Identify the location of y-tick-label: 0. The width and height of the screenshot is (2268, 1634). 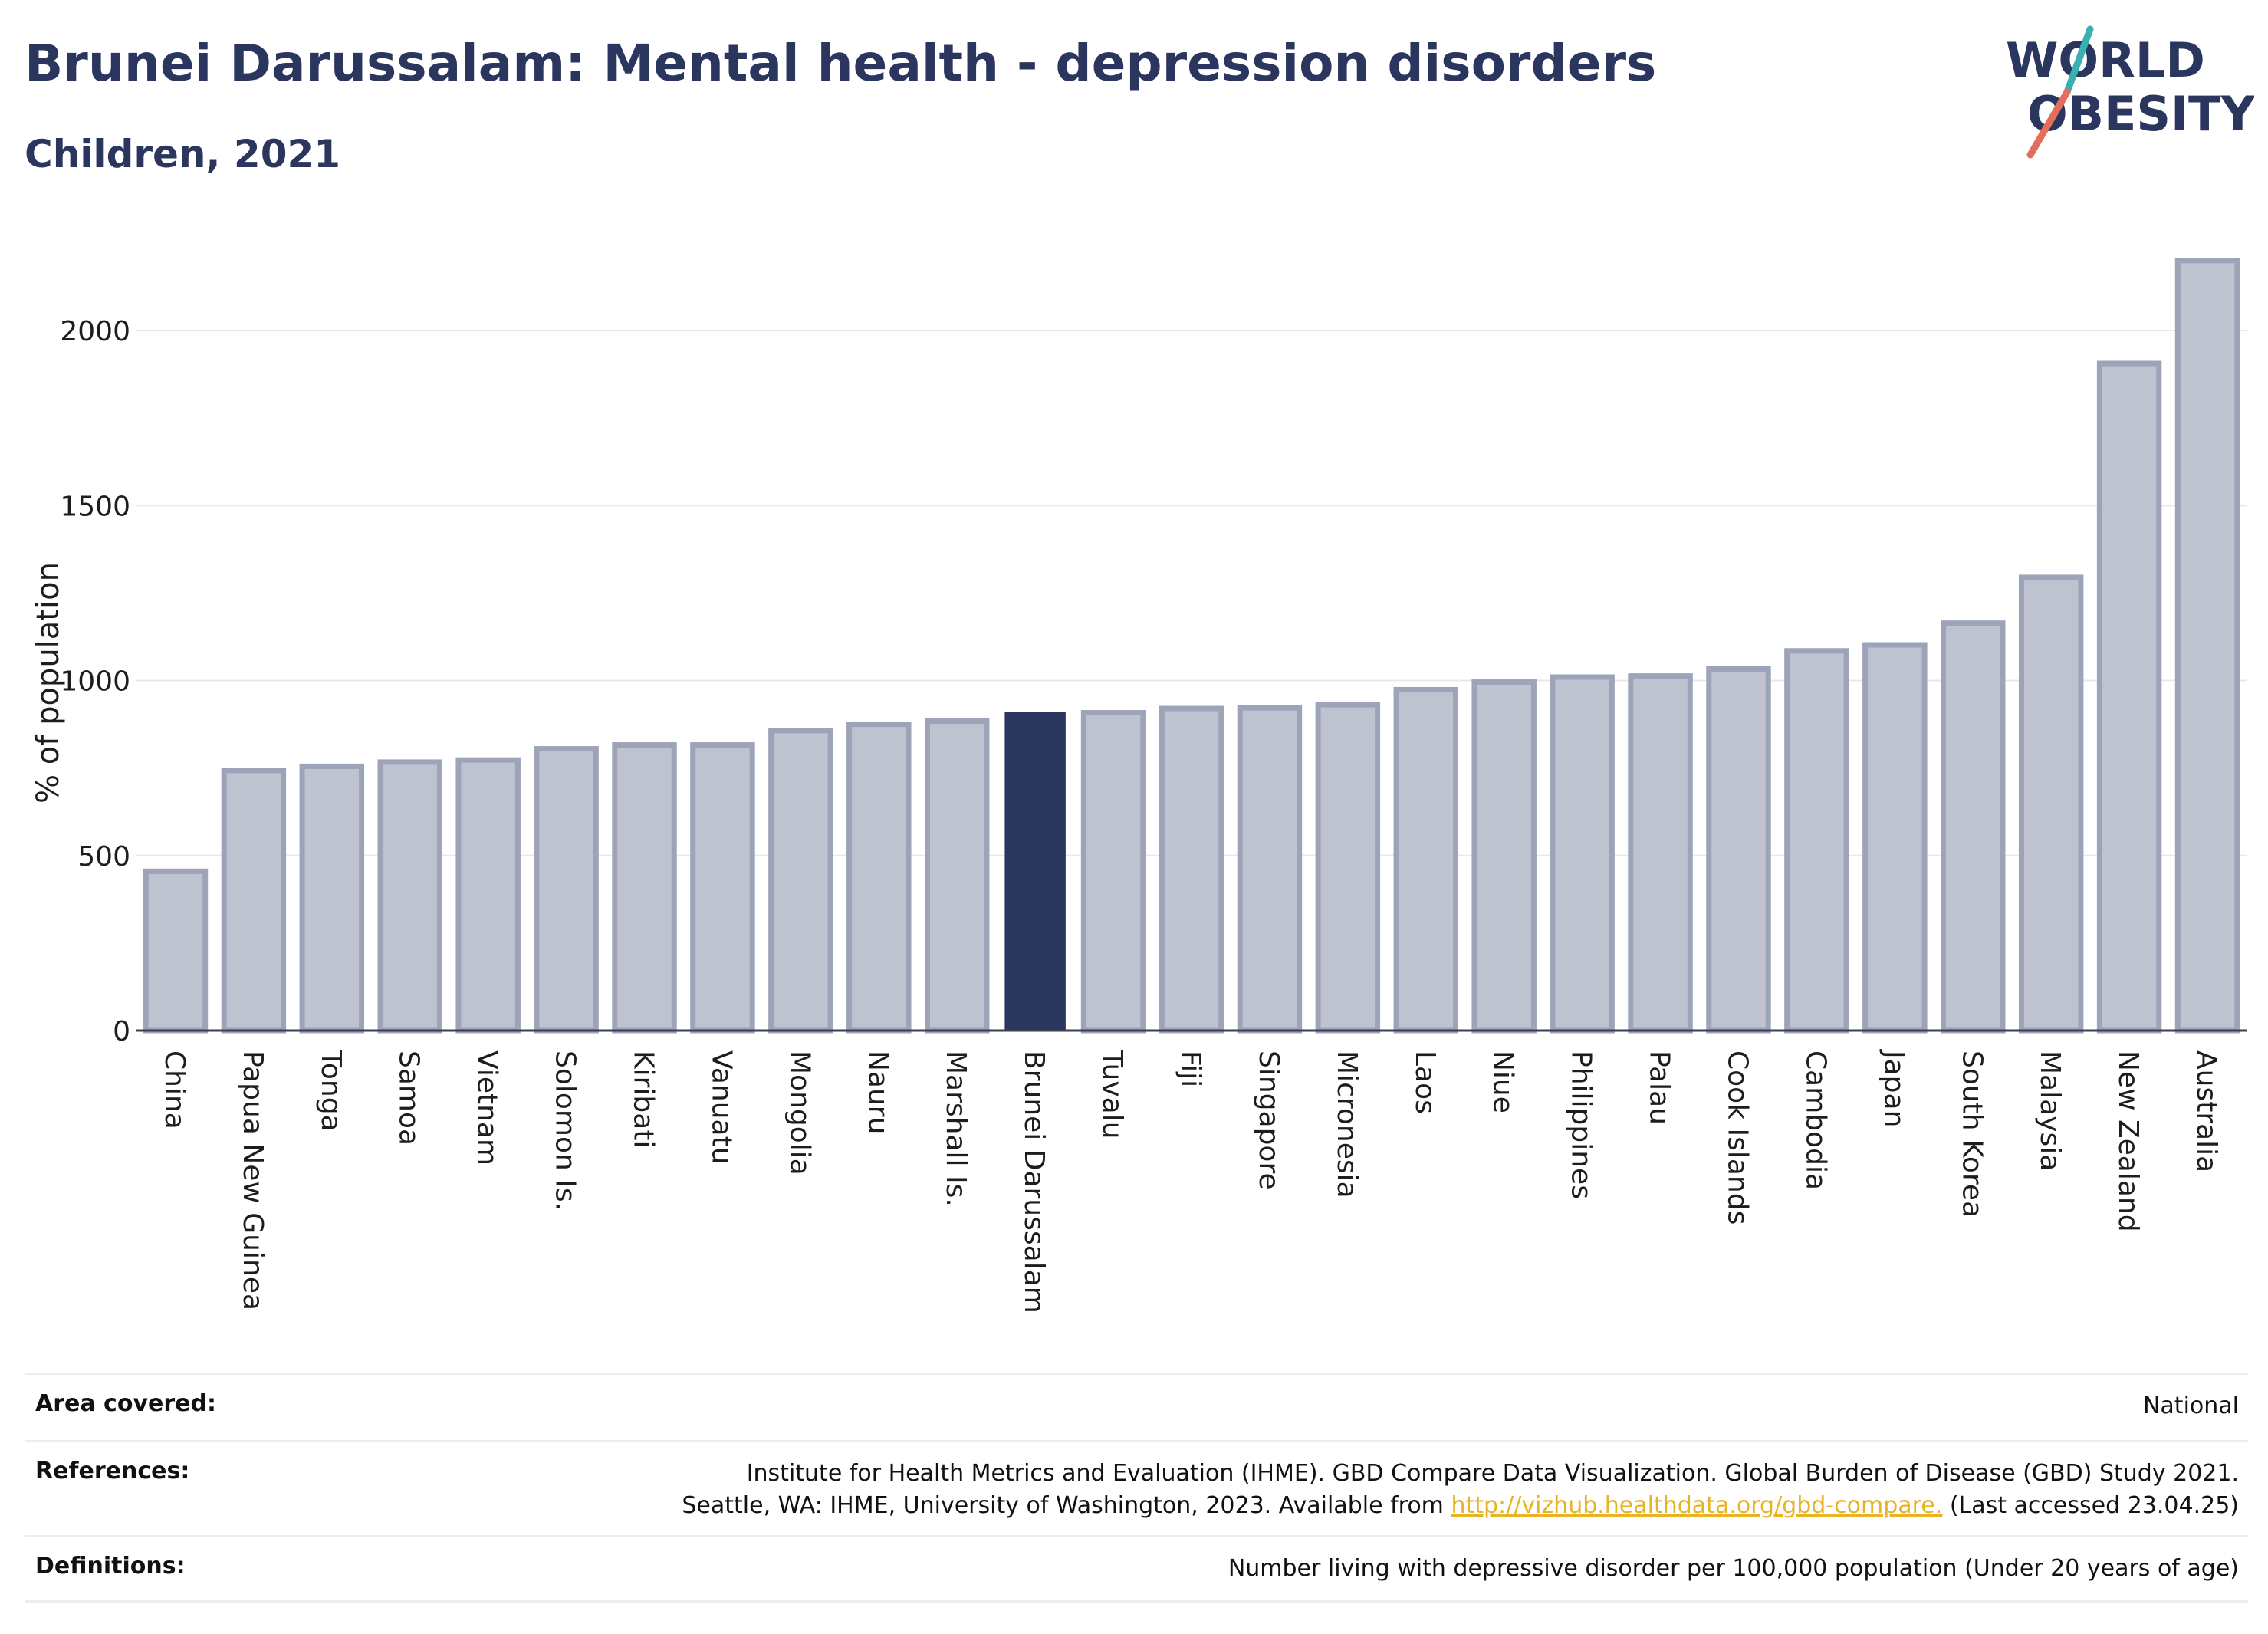
(122, 1032).